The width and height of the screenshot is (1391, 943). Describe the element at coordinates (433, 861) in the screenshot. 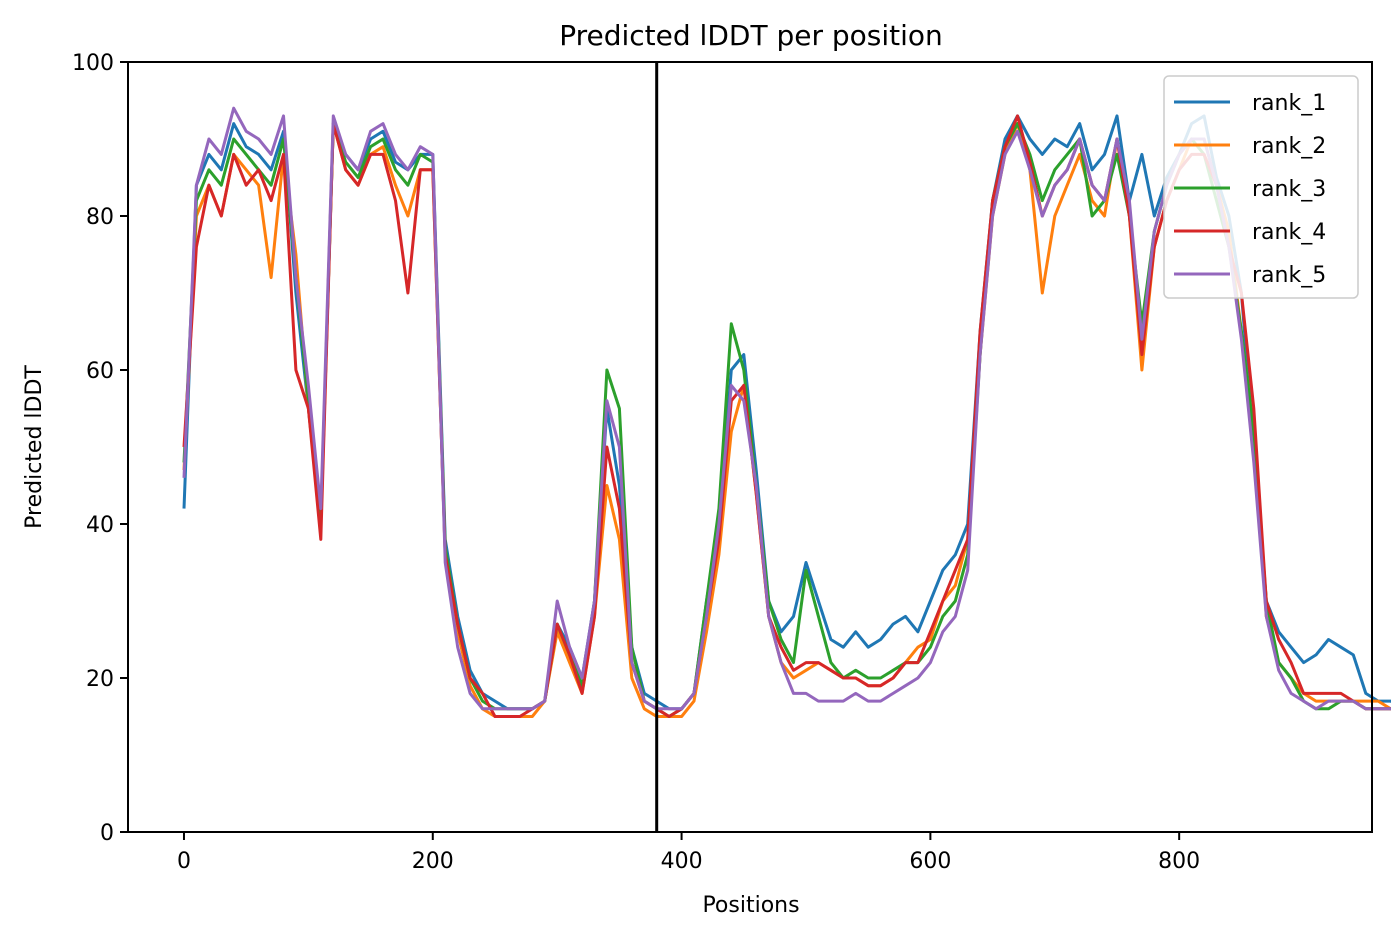

I see `x-tick-label: 200` at that location.